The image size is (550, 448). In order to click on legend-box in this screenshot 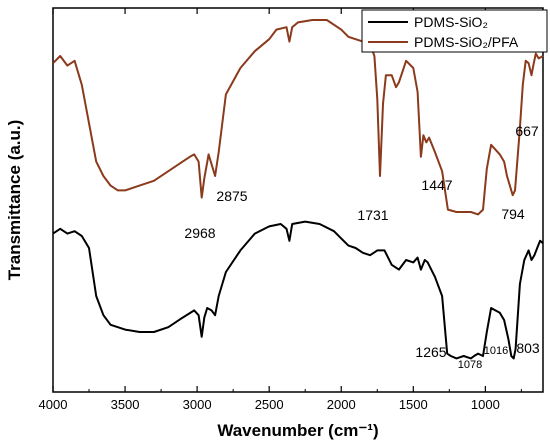, I will do `click(454, 31)`.